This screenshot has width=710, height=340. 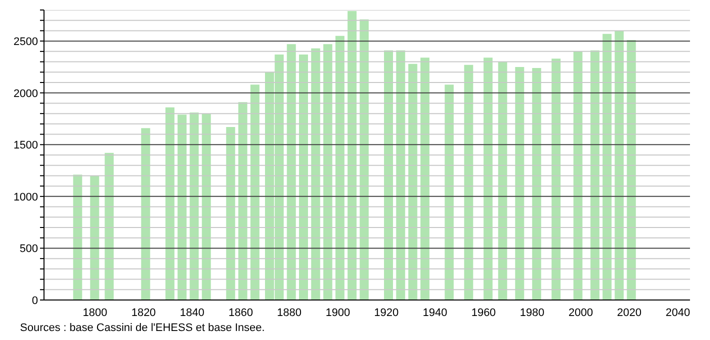 What do you see at coordinates (386, 312) in the screenshot?
I see `x-tick-label: 1920` at bounding box center [386, 312].